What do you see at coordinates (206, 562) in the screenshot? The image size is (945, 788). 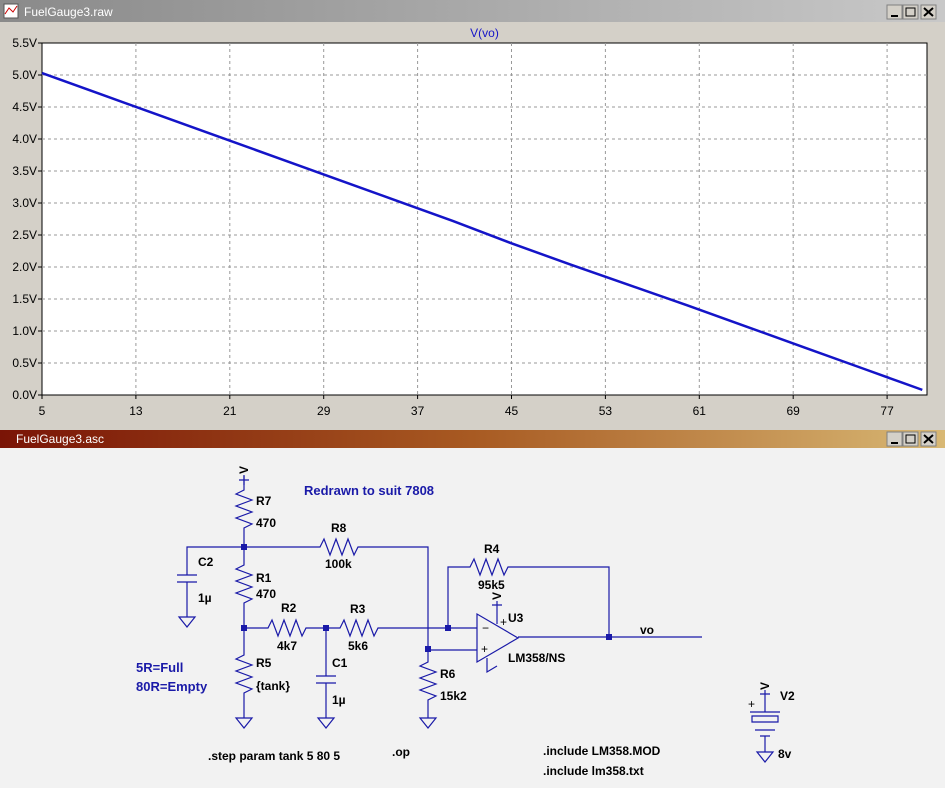 I see `component-label: C2` at bounding box center [206, 562].